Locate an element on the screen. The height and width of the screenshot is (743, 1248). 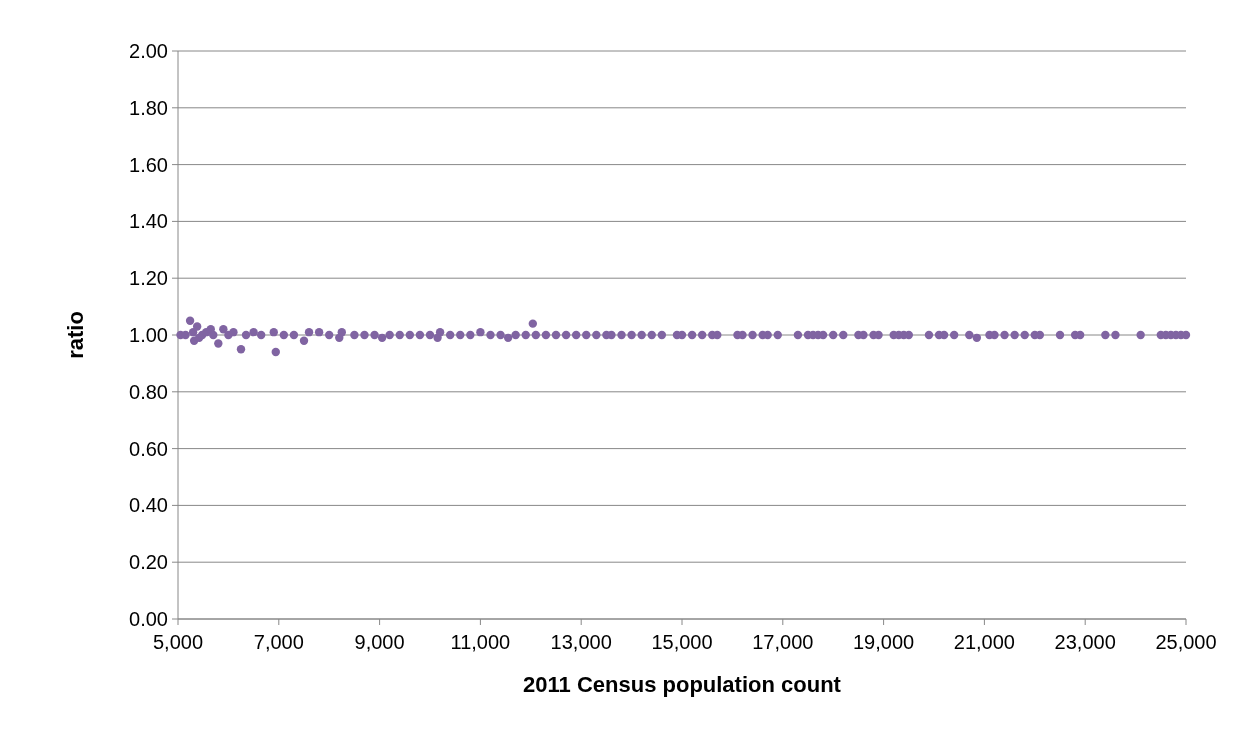
x-tick-label: 19,000 is located at coordinates (884, 642).